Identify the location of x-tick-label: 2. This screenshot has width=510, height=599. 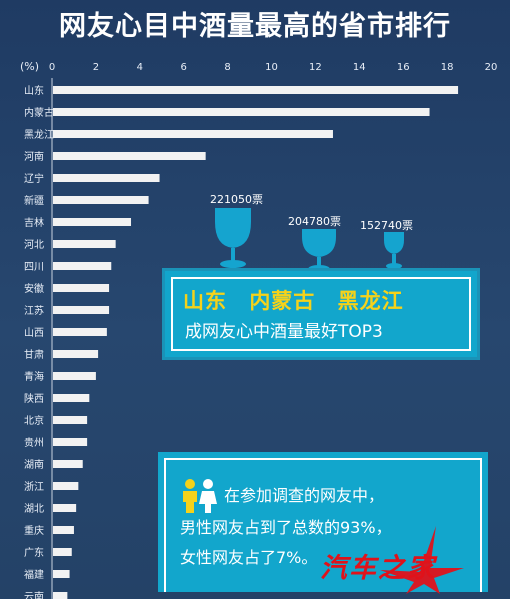
(96, 67).